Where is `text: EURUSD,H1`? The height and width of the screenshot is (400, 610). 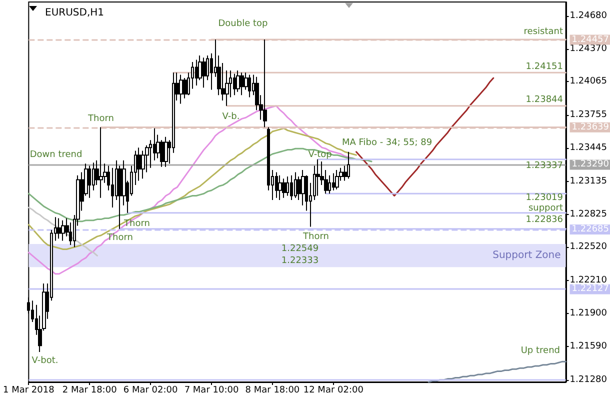
text: EURUSD,H1 is located at coordinates (74, 13).